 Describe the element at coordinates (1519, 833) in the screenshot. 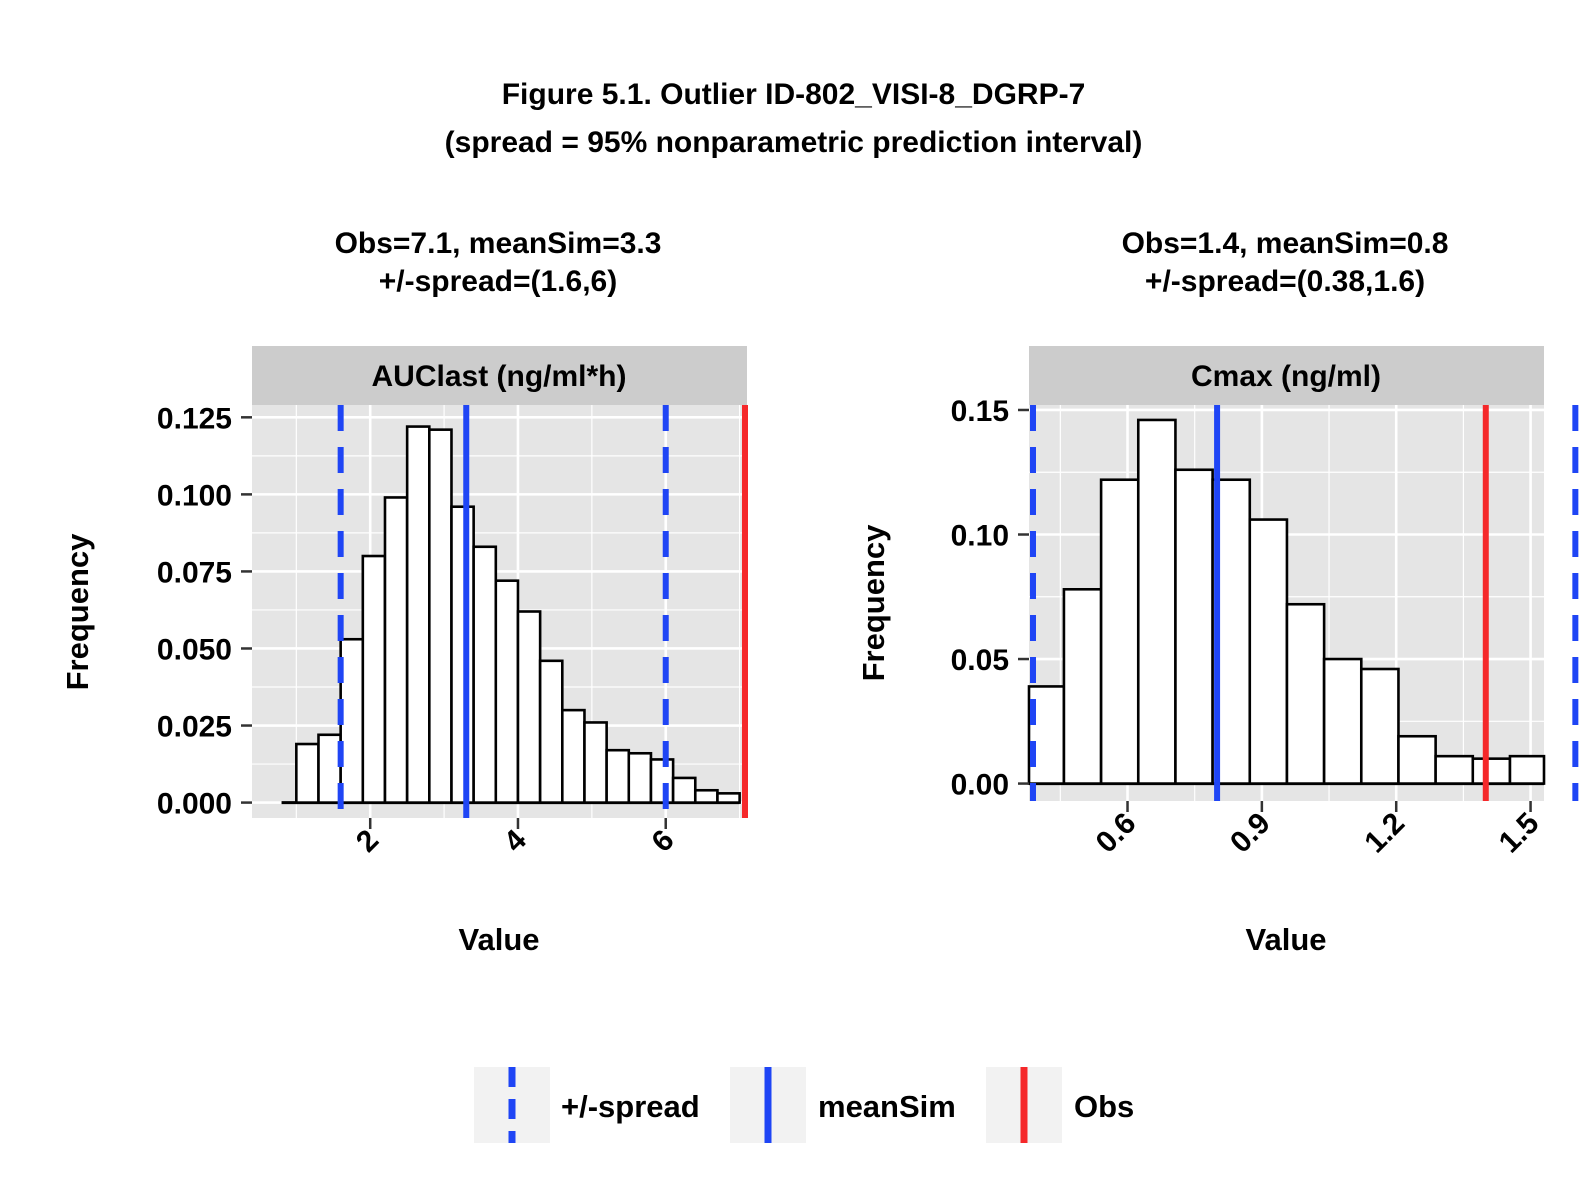

I see `x-tick-label: 1.5` at that location.